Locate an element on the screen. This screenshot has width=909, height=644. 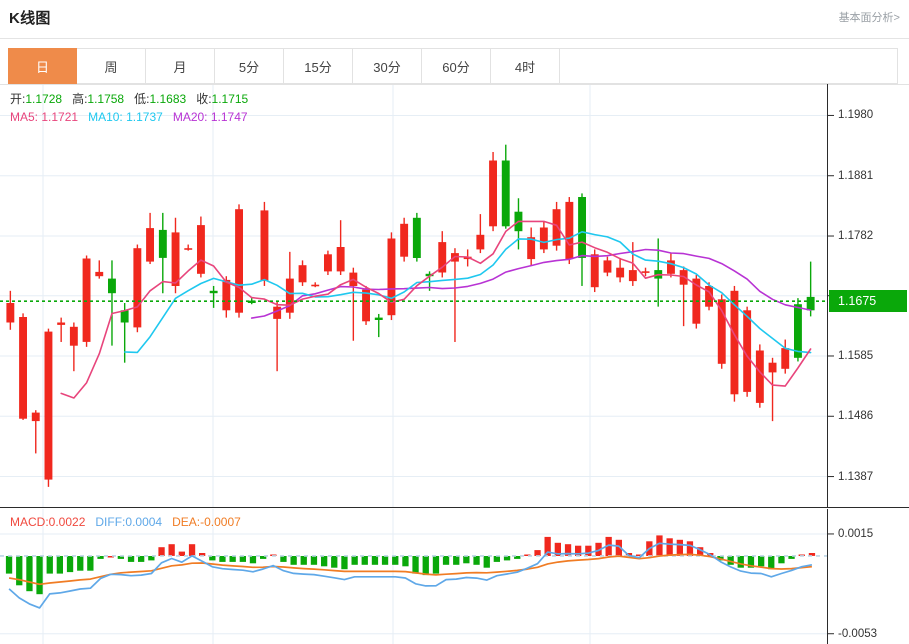
price-axis-label: 1.1486 is located at coordinates (856, 416).